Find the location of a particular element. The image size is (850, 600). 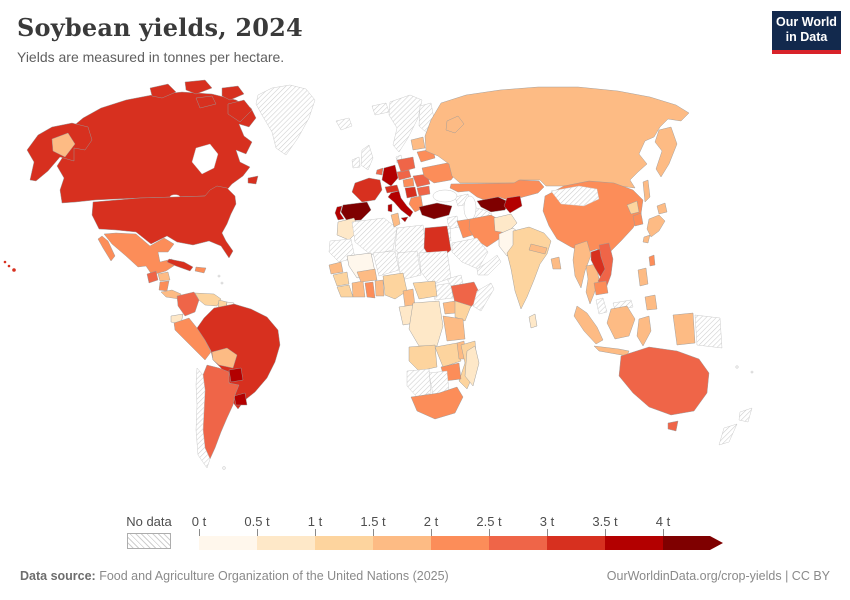

country-turkey is located at coordinates (435, 211).